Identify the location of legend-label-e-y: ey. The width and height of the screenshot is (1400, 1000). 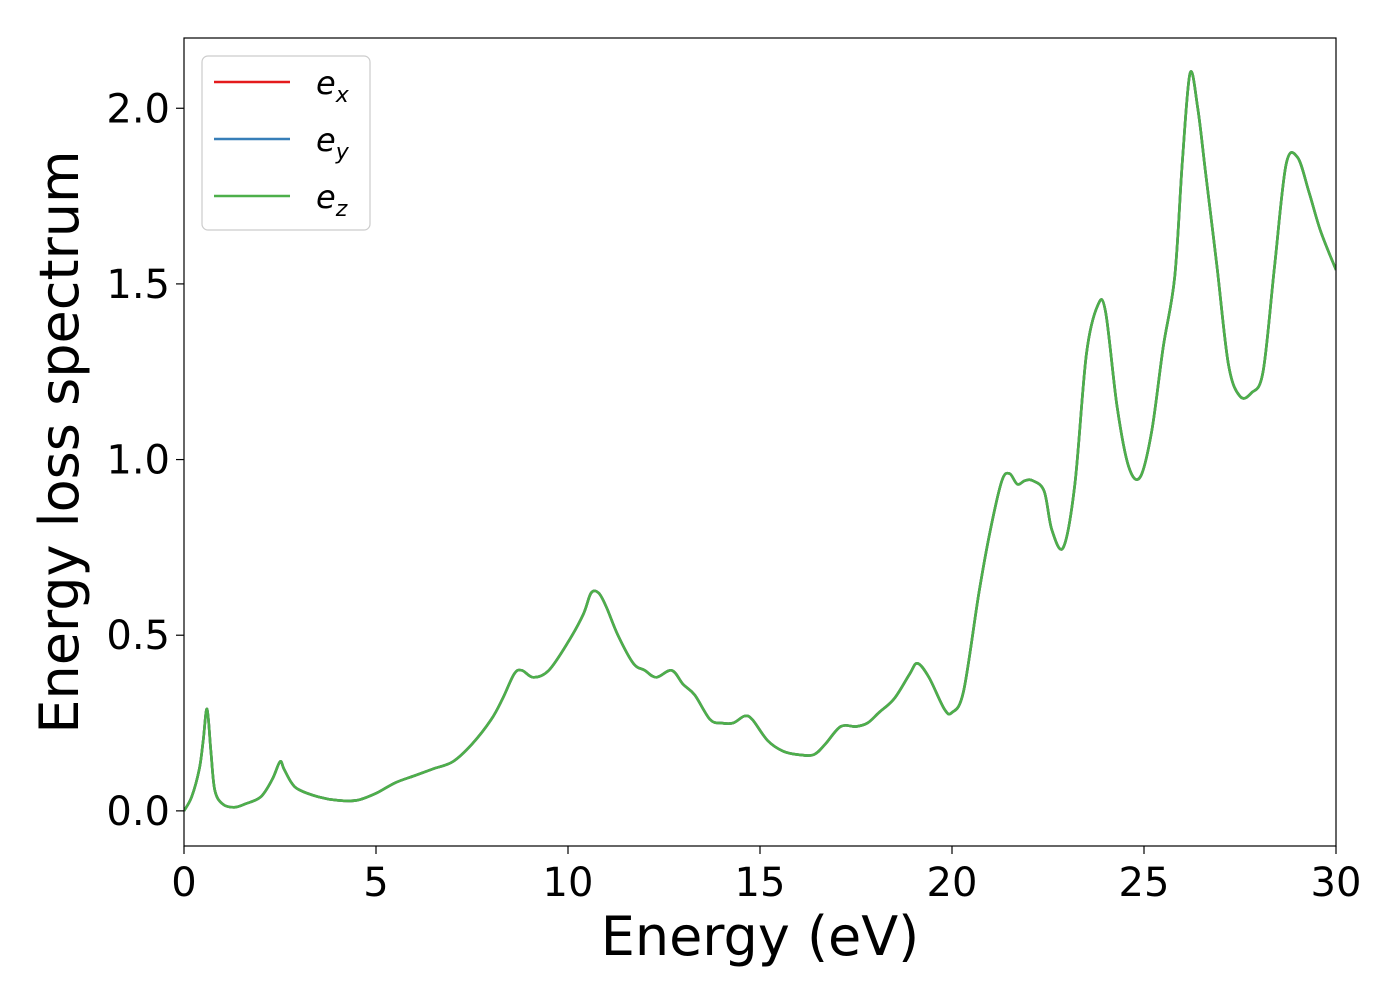
(333, 143).